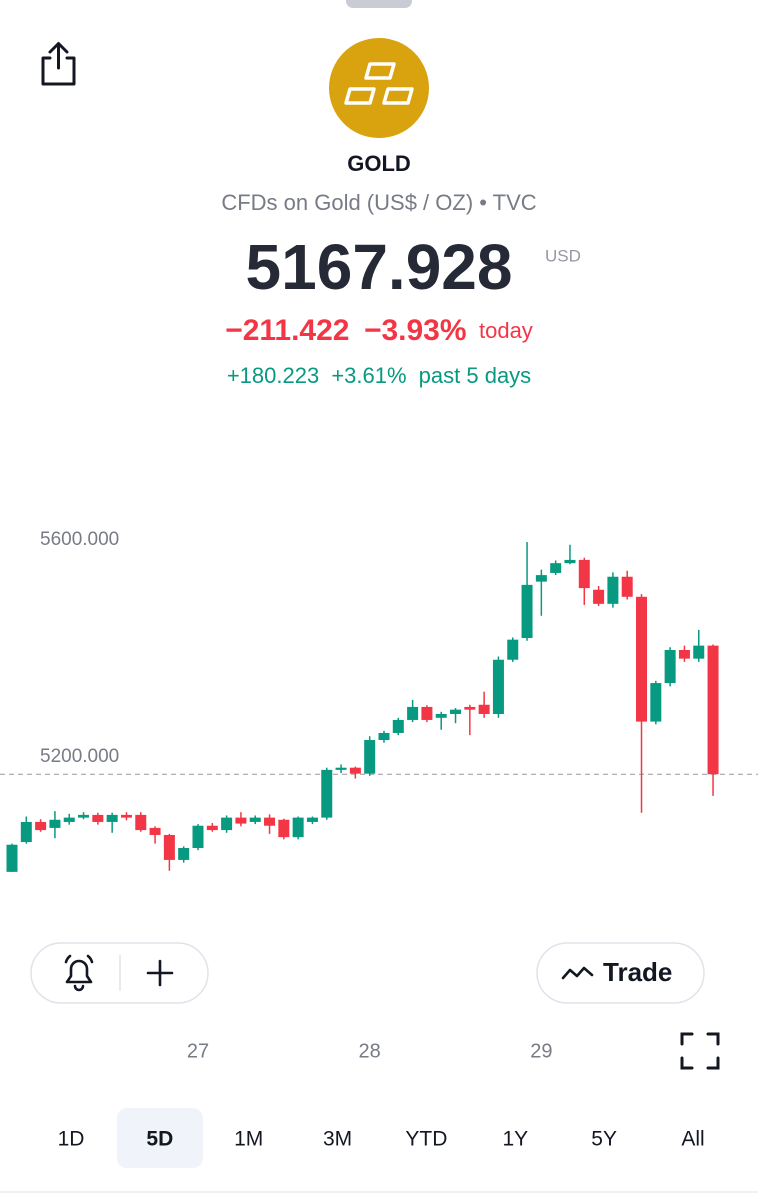  I want to click on drag-handle, so click(379, 4).